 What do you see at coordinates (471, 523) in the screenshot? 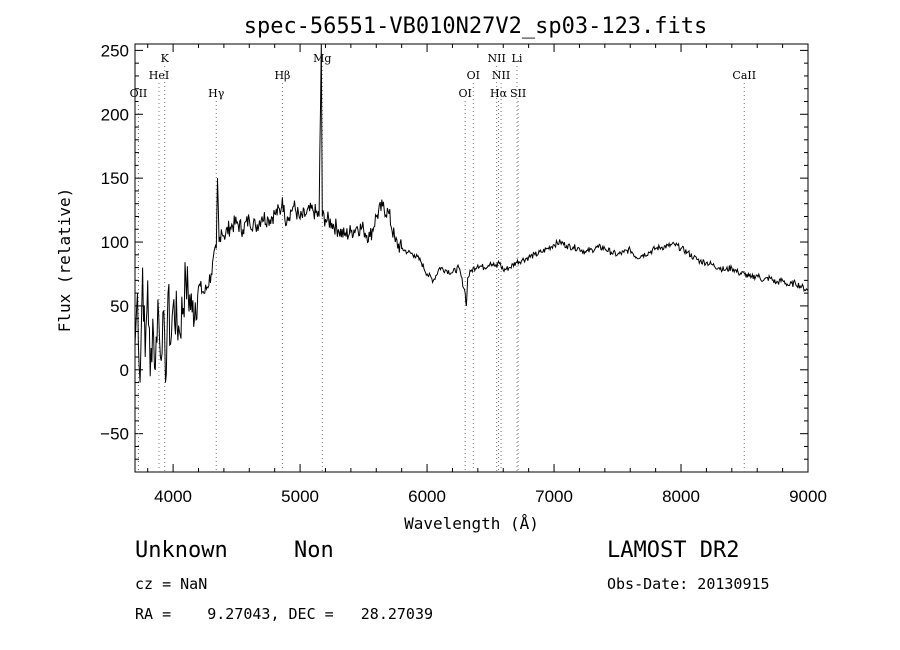
I see `x-axis-label: Wavelength (Å)` at bounding box center [471, 523].